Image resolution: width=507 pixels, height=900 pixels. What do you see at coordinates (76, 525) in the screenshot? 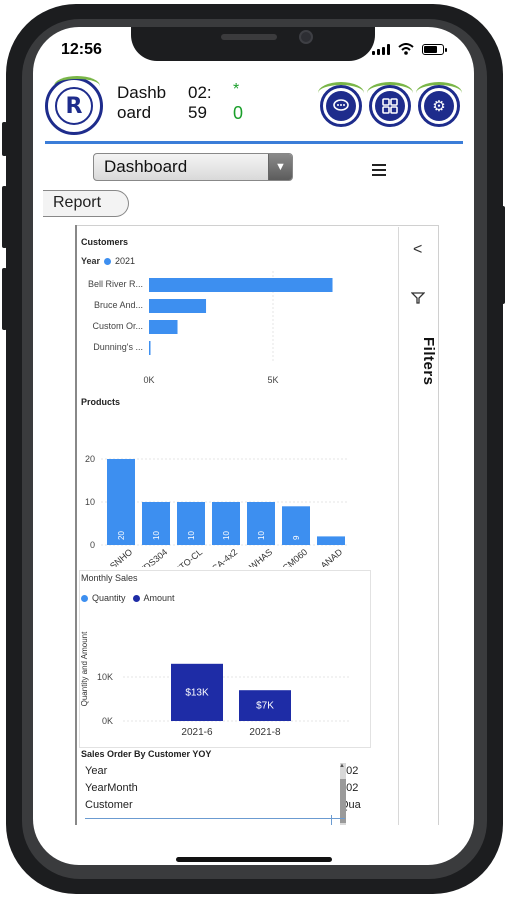
I see `panel-left-edge` at bounding box center [76, 525].